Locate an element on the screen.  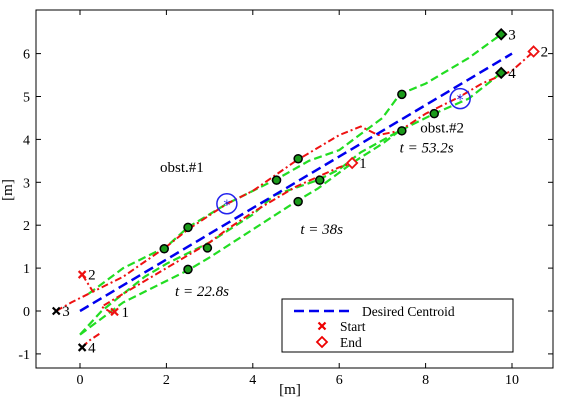
y-axis-title: [m] is located at coordinates (8, 190).